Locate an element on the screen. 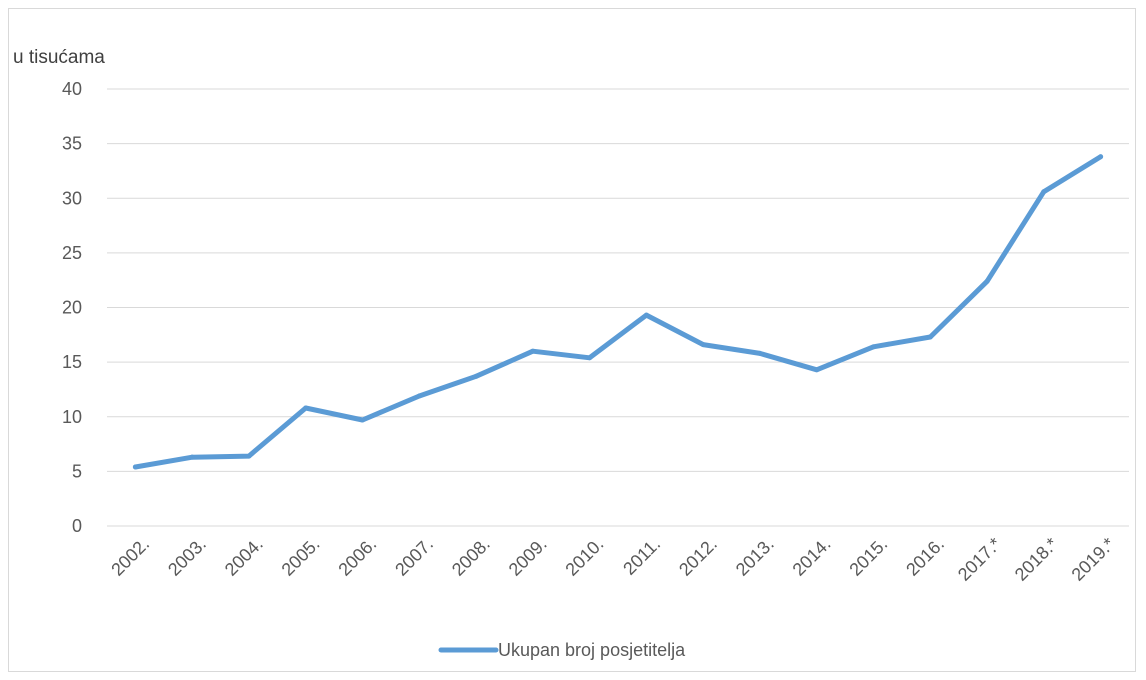 Image resolution: width=1146 pixels, height=680 pixels. legend: Ukupan broj posjetitelja is located at coordinates (562, 650).